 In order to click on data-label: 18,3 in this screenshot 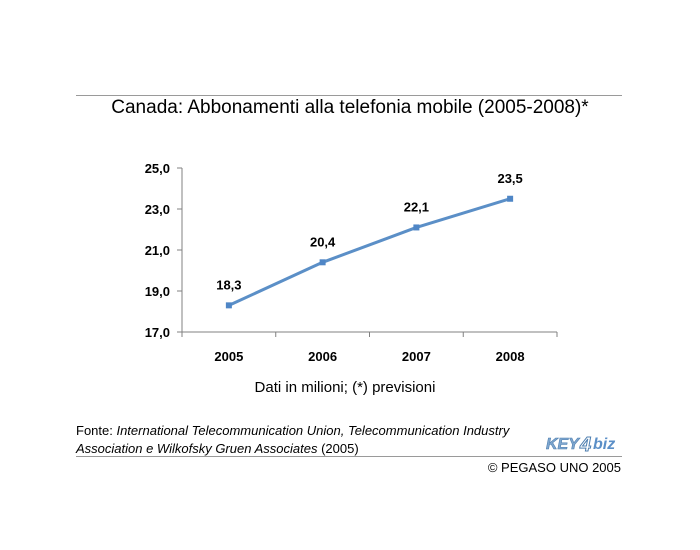, I will do `click(228, 284)`.